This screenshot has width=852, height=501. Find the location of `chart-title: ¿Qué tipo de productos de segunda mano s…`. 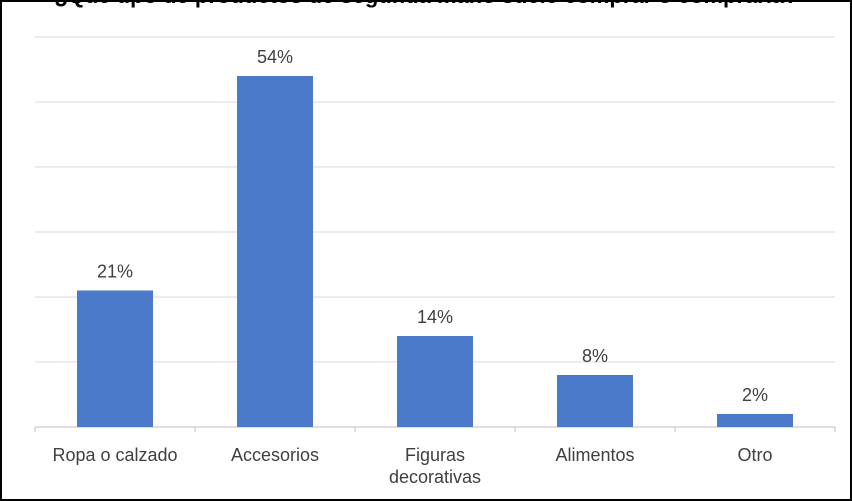

chart-title: ¿Qué tipo de productos de segunda mano s… is located at coordinates (426, 4).